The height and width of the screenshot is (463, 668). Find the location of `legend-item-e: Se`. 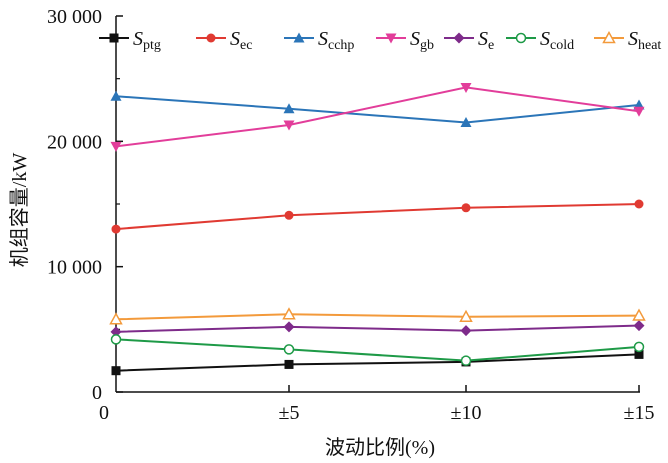

legend-item-e: Se is located at coordinates (469, 40).